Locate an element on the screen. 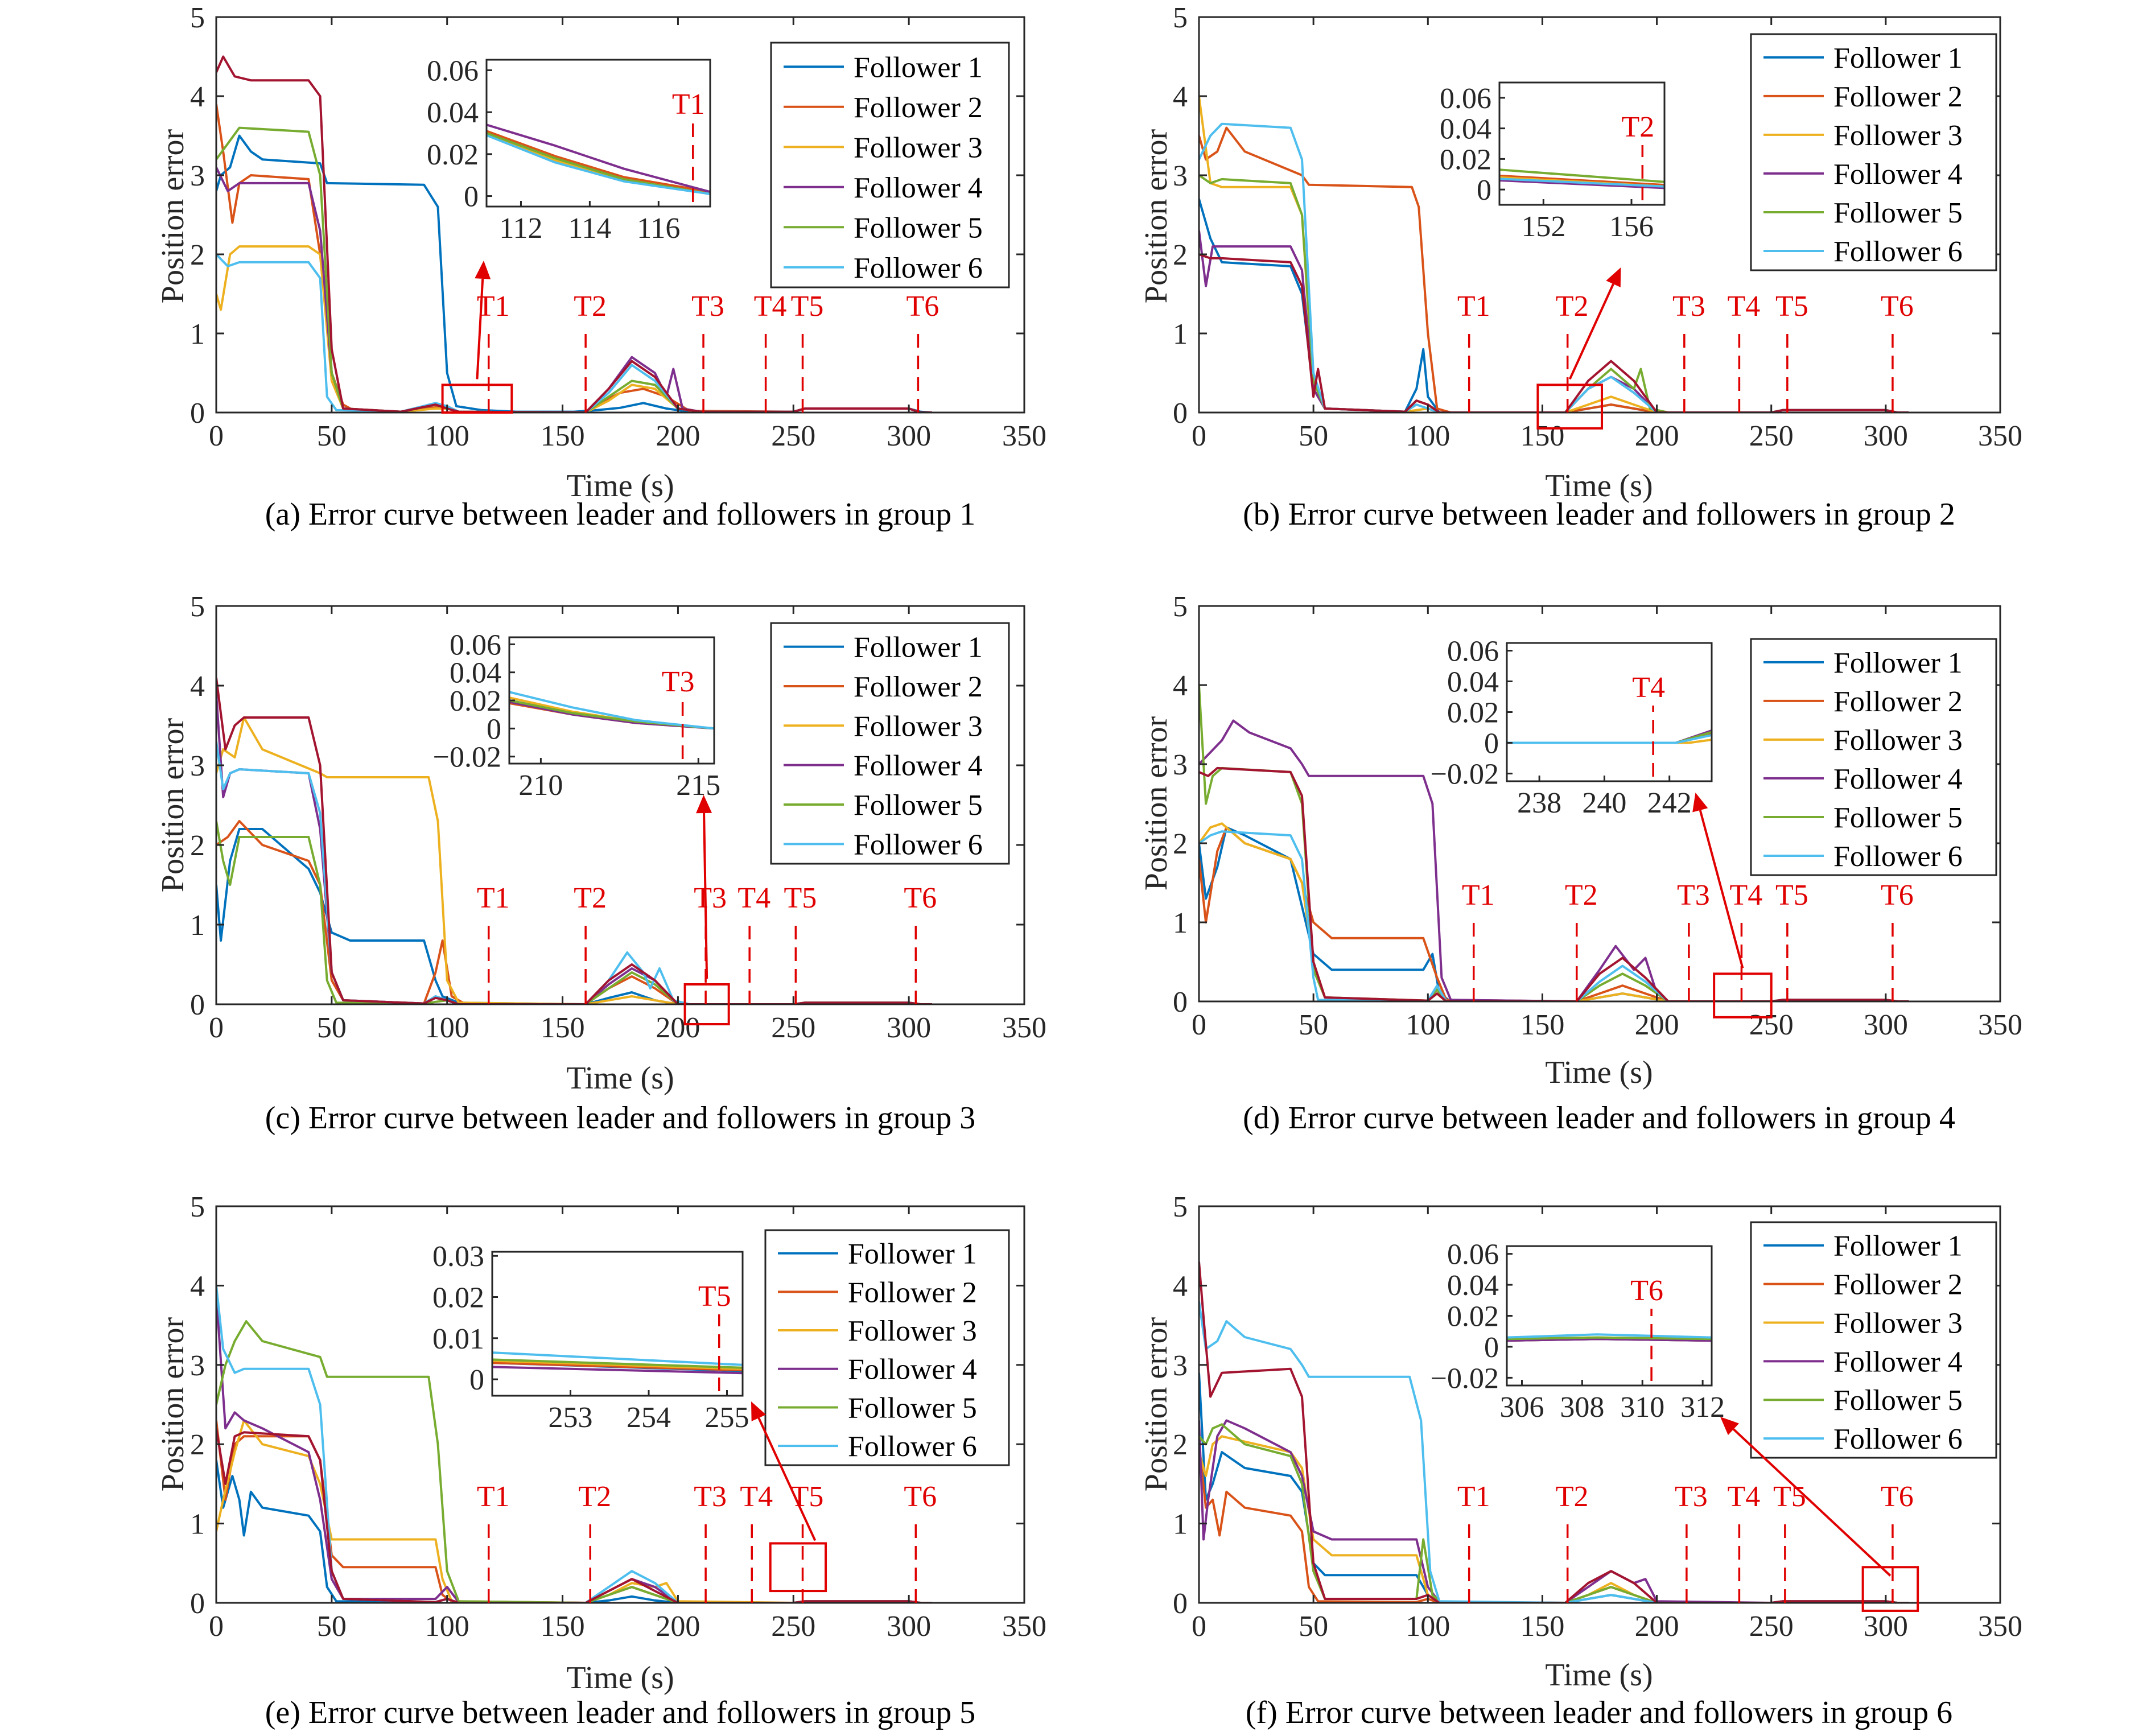 This screenshot has height=1736, width=2151. inset-x-tick-label: 112 is located at coordinates (520, 228).